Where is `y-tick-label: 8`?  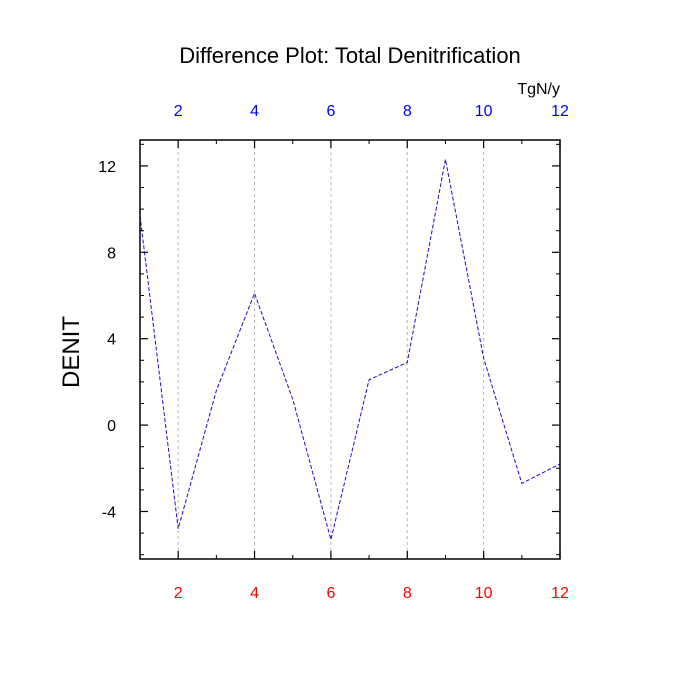
y-tick-label: 8 is located at coordinates (111, 253).